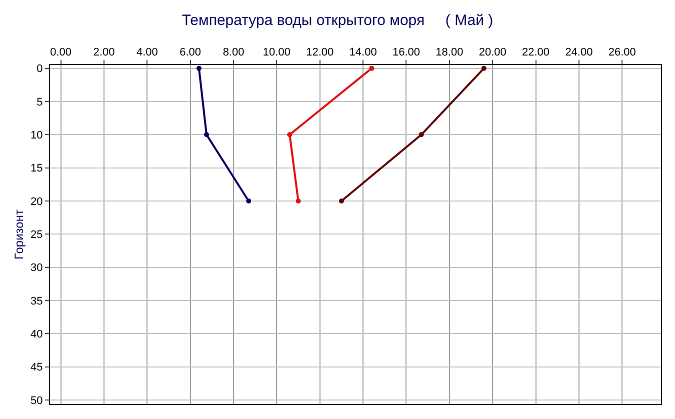 This screenshot has width=675, height=419. What do you see at coordinates (363, 52) in the screenshot?
I see `x-tick-label: 14.00` at bounding box center [363, 52].